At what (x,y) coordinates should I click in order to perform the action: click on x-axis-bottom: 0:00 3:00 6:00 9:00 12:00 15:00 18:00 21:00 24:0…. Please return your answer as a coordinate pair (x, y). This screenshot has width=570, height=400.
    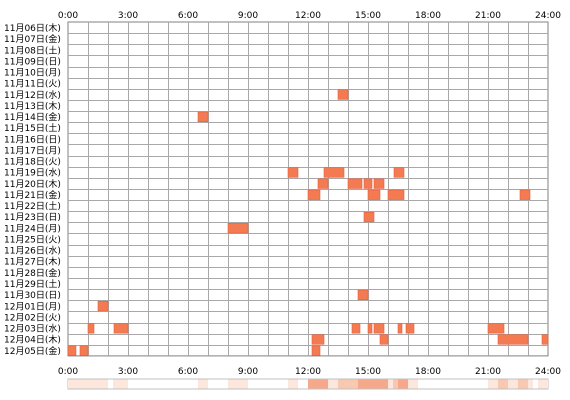
    Looking at the image, I should click on (309, 372).